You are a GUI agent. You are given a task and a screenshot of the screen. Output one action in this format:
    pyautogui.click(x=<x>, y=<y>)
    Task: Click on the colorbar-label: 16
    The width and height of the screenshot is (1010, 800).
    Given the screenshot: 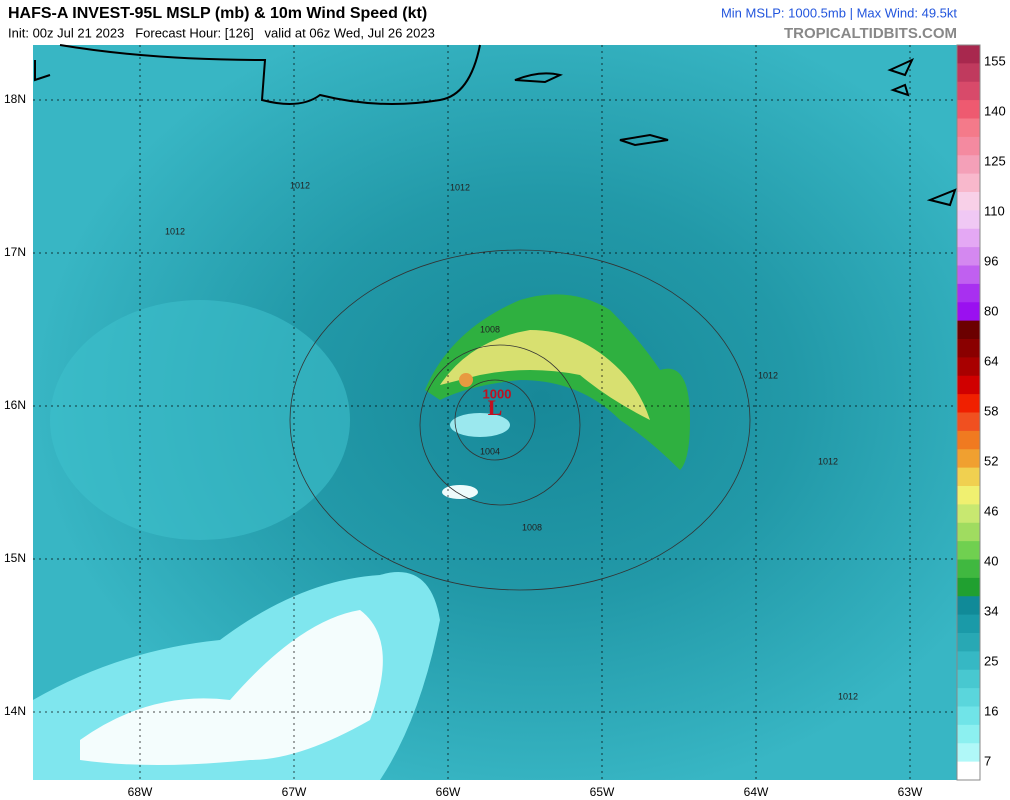 What is the action you would take?
    pyautogui.click(x=991, y=710)
    